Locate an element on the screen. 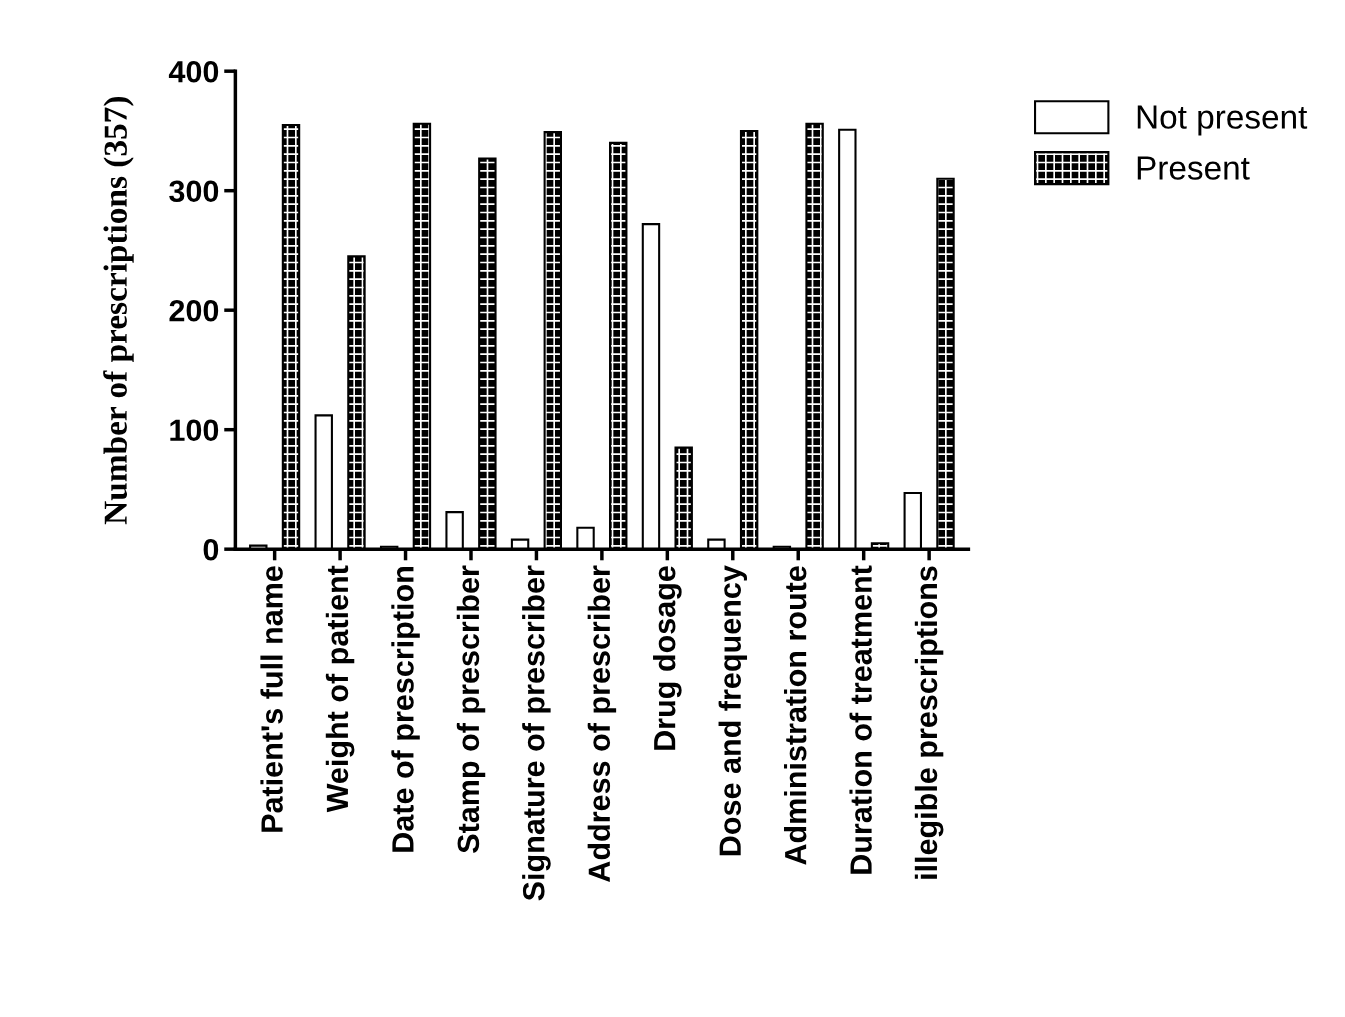  x-tick-label: Drug dosage is located at coordinates (667, 658).